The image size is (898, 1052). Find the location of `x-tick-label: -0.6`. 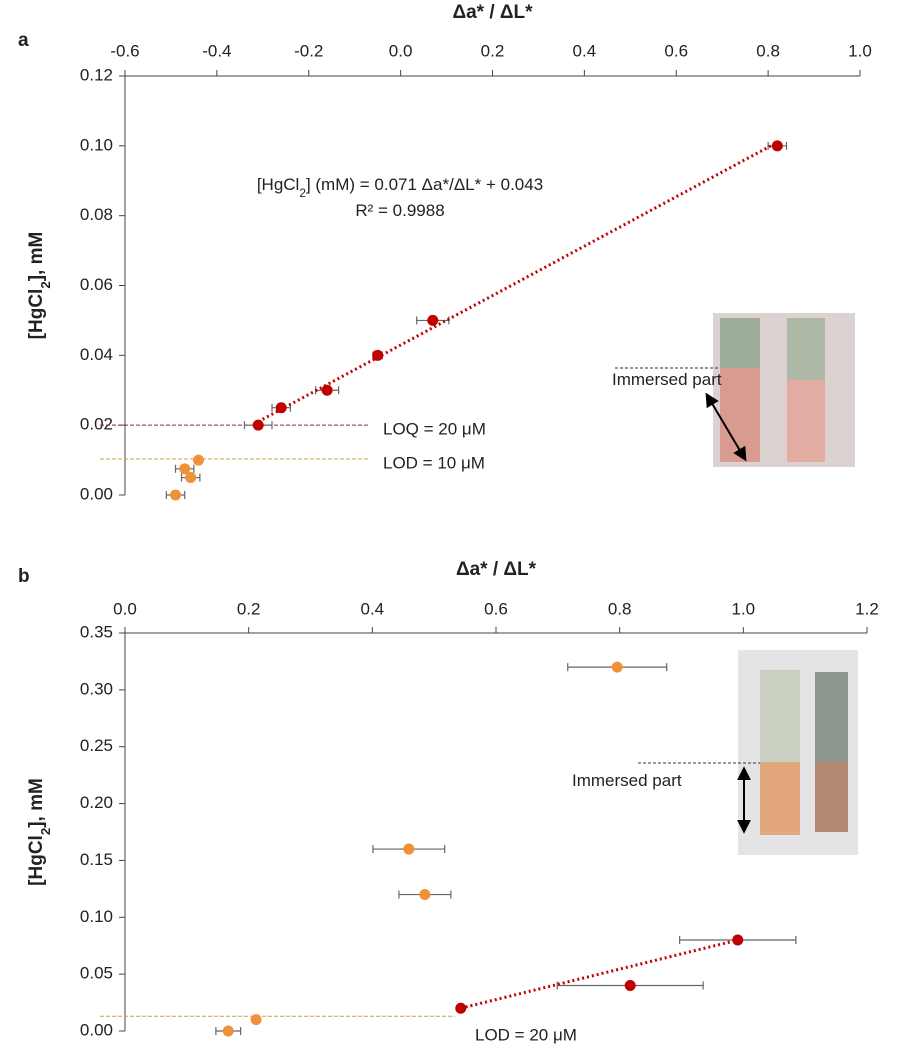

x-tick-label: -0.6 is located at coordinates (124, 50).